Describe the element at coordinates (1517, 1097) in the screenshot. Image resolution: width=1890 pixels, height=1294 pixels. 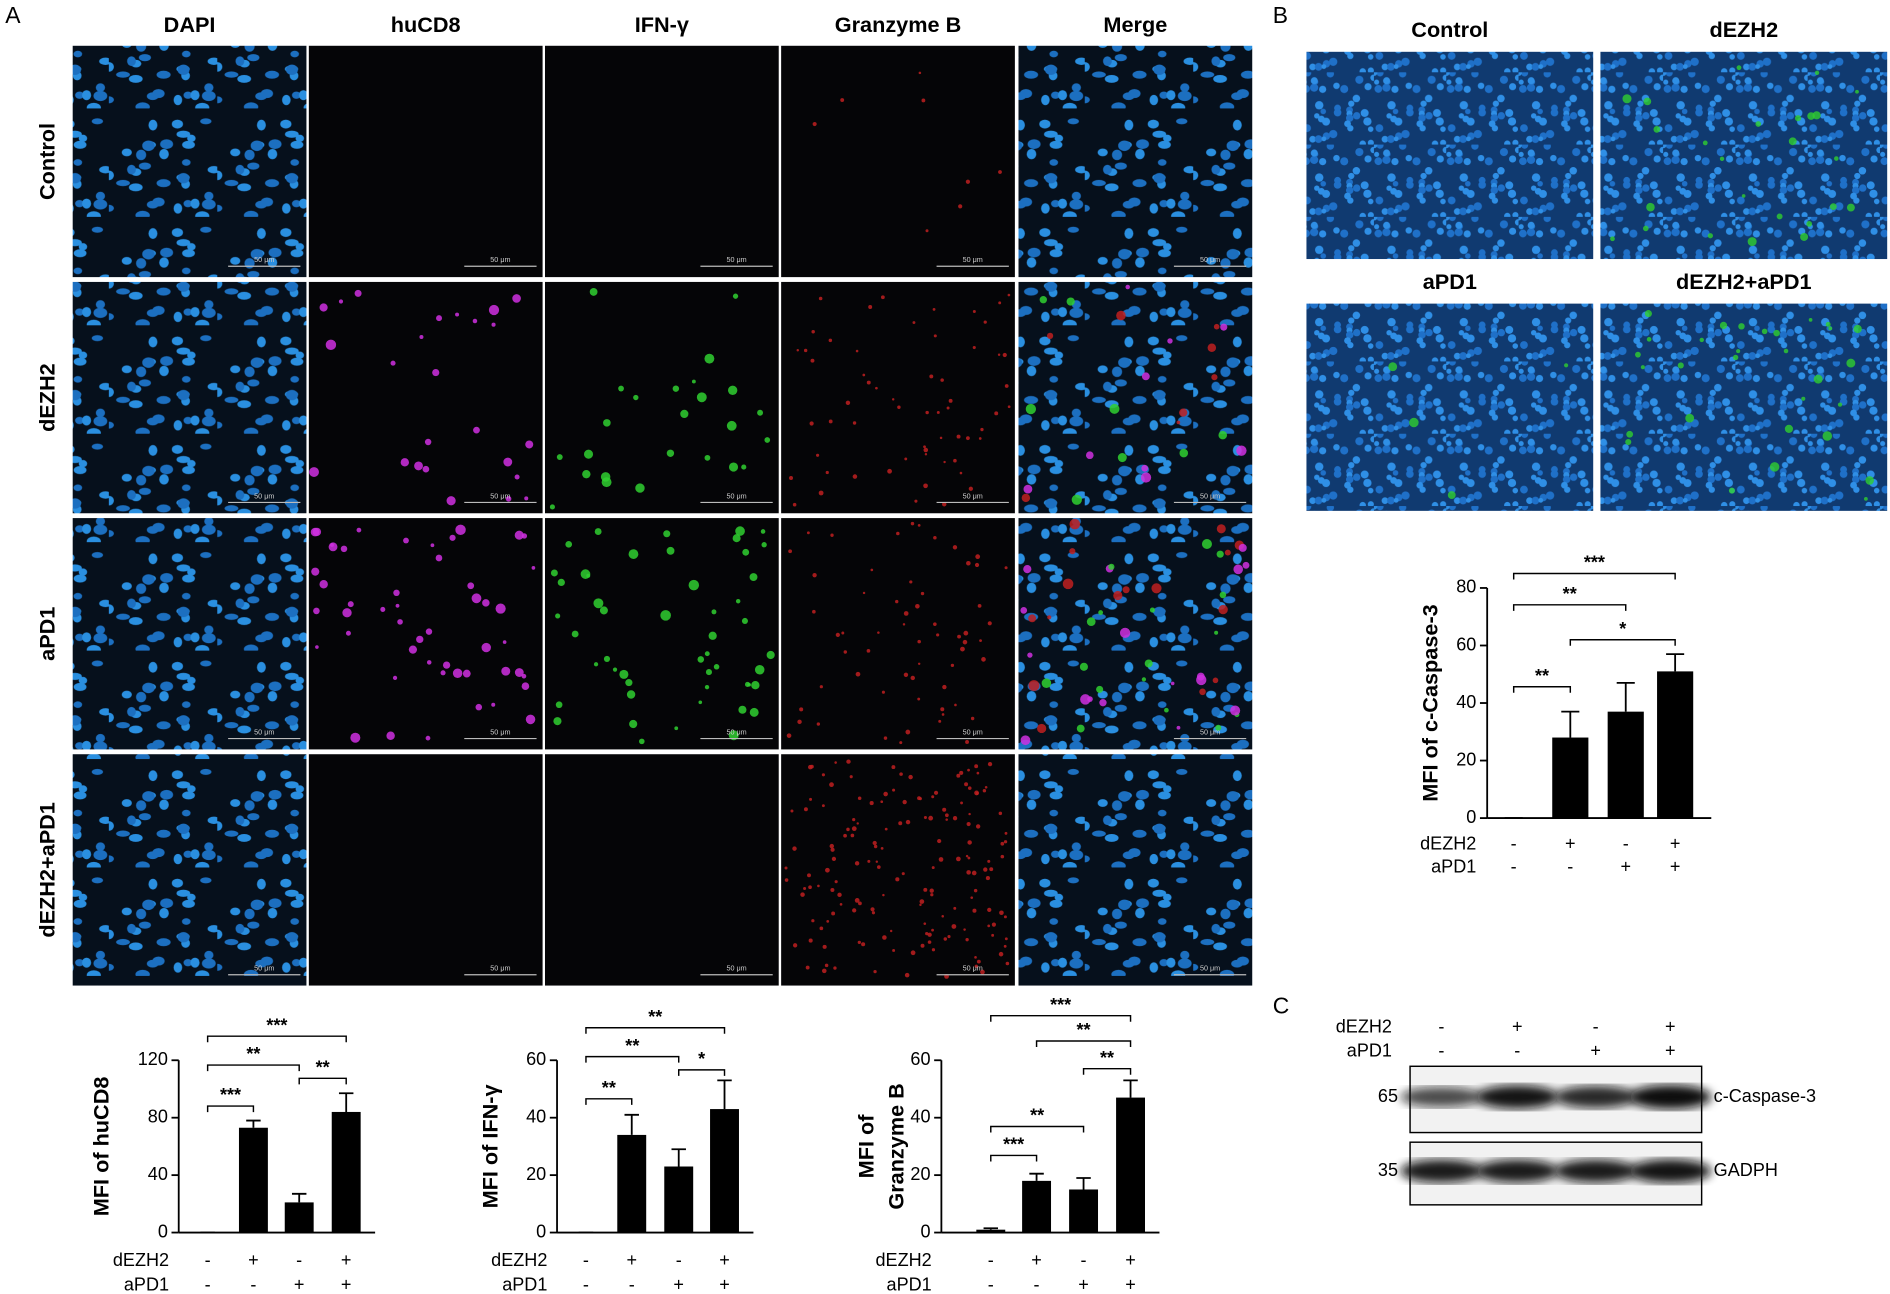
I see `blot-band` at that location.